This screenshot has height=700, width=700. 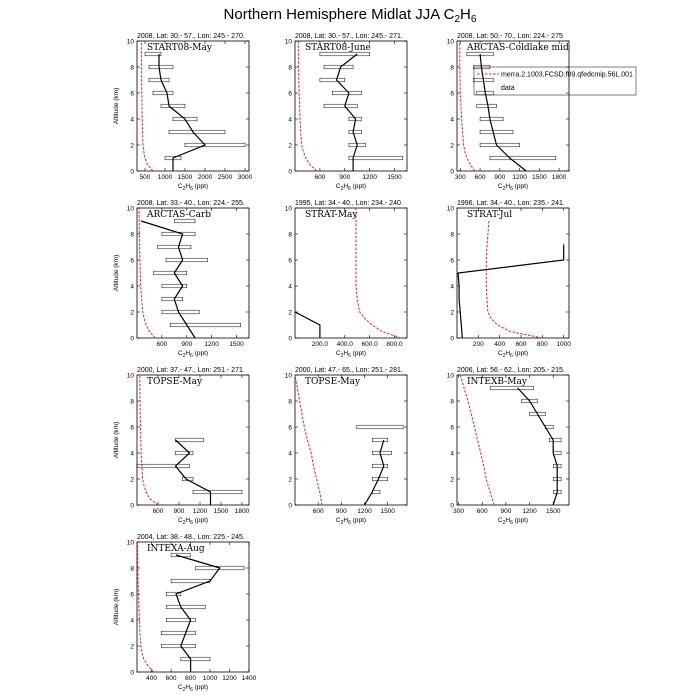 I want to click on x-tick-label: 1400, so click(x=249, y=678).